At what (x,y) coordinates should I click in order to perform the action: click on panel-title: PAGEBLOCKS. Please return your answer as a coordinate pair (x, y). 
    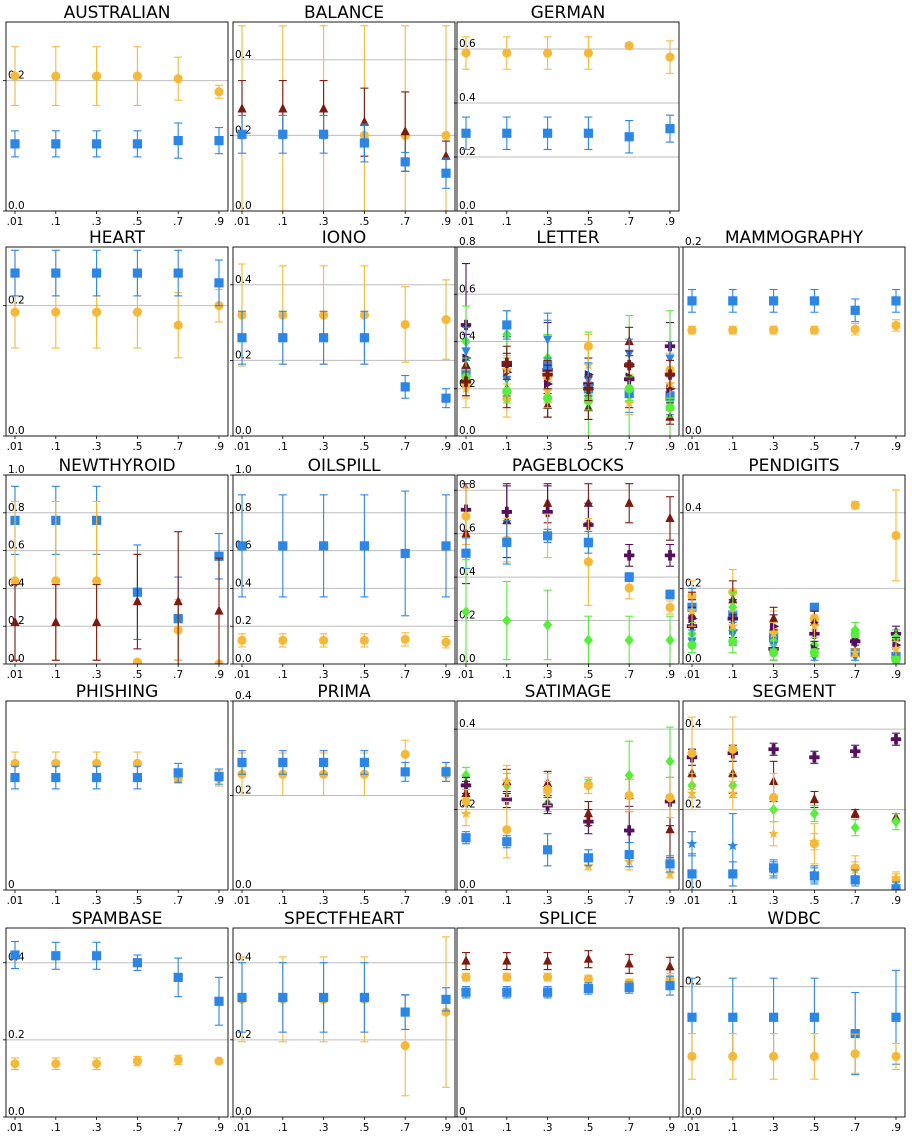
    Looking at the image, I should click on (568, 466).